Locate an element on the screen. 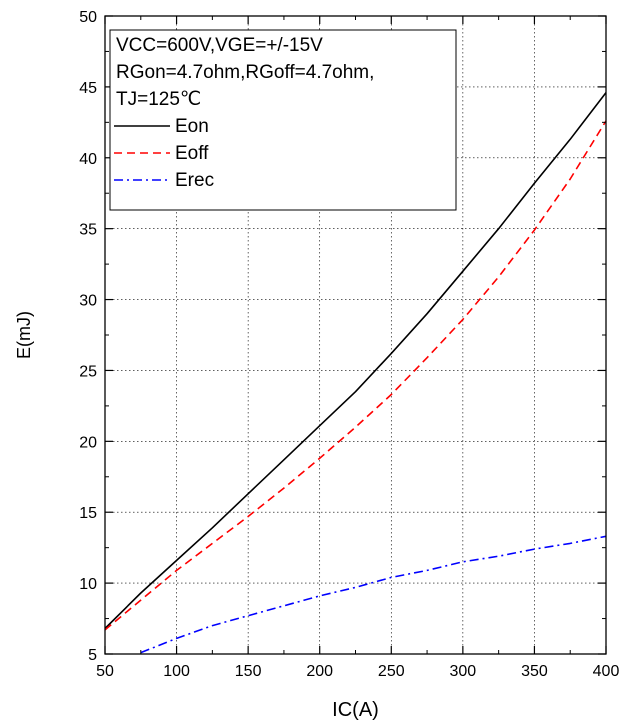 This screenshot has height=727, width=624. legend-box is located at coordinates (283, 120).